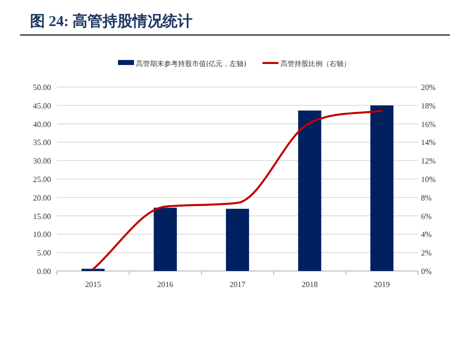 The height and width of the screenshot is (345, 459). What do you see at coordinates (426, 197) in the screenshot?
I see `y2-tick-label: 8%` at bounding box center [426, 197].